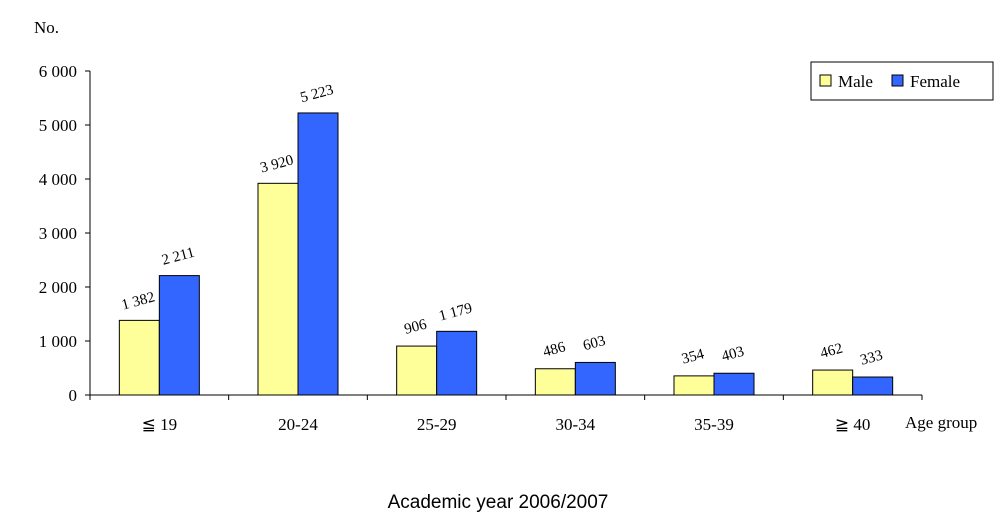  Describe the element at coordinates (935, 81) in the screenshot. I see `legend-label-female: Female` at that location.